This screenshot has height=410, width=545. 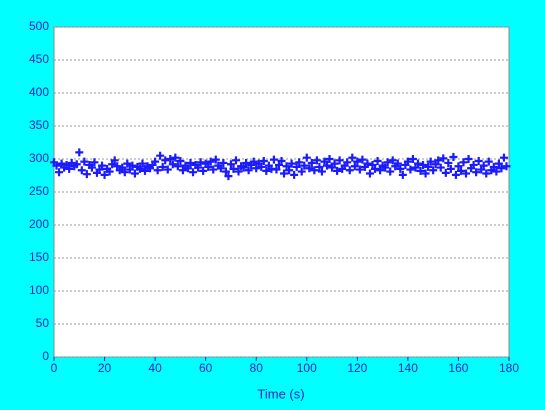 I want to click on y-tick-label: 100, so click(x=39, y=290).